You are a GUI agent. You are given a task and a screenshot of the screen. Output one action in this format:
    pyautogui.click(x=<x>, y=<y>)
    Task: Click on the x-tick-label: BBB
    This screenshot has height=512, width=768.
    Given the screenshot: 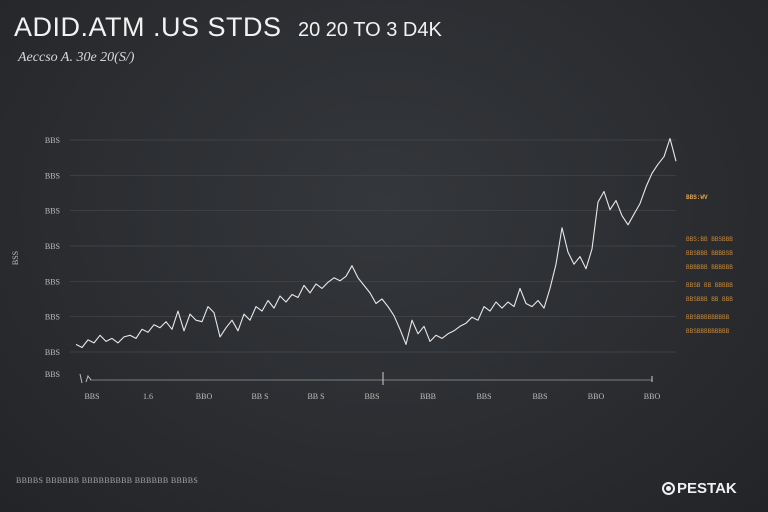 What is the action you would take?
    pyautogui.click(x=428, y=396)
    